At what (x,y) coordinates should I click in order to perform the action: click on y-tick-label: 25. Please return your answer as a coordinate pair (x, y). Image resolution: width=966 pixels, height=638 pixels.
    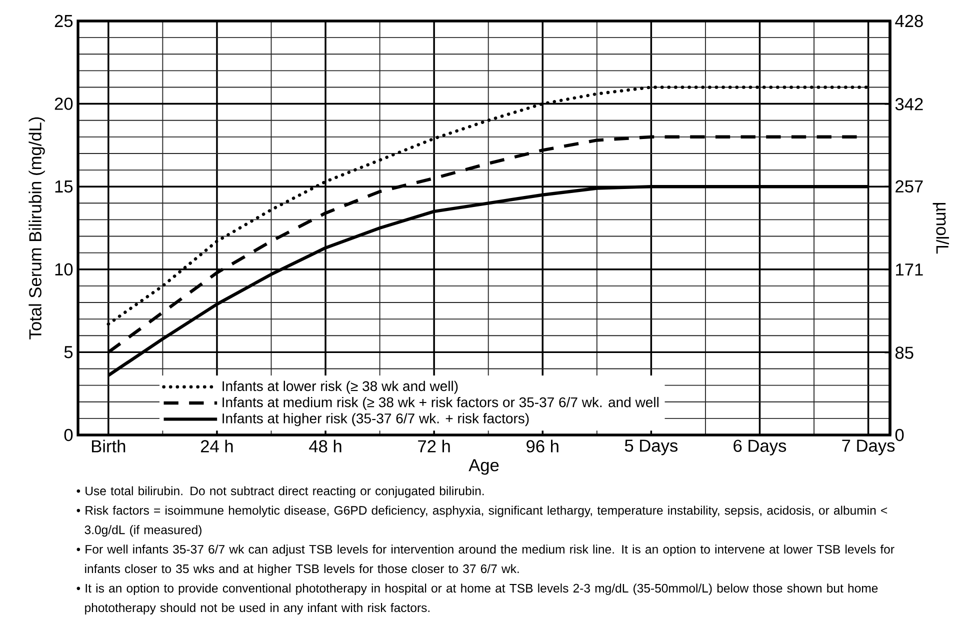
    Looking at the image, I should click on (63, 21).